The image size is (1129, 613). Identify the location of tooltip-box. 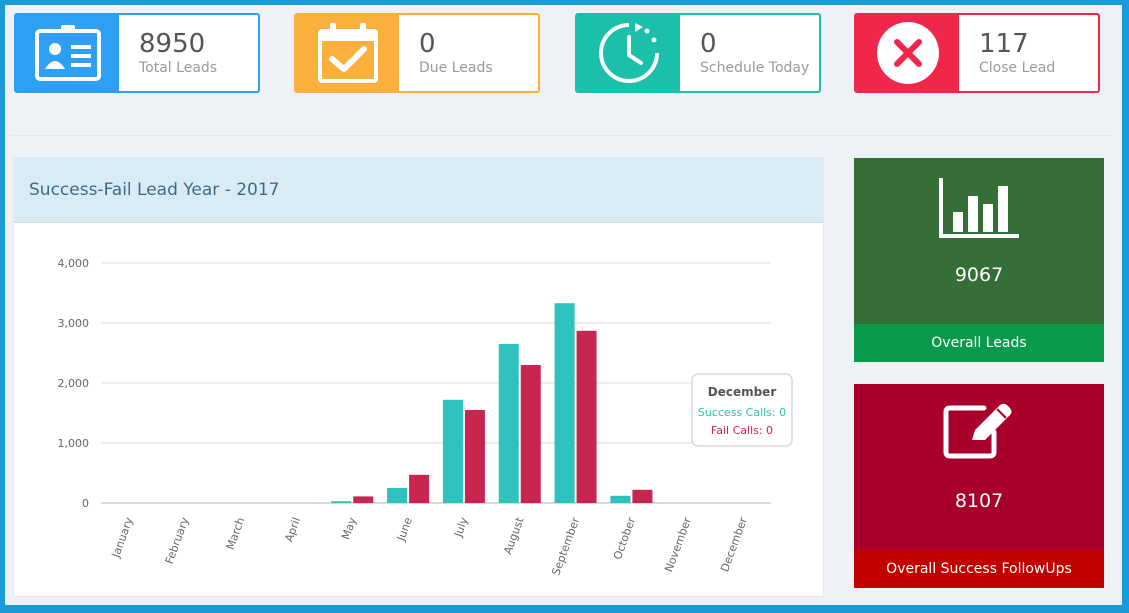
(742, 410).